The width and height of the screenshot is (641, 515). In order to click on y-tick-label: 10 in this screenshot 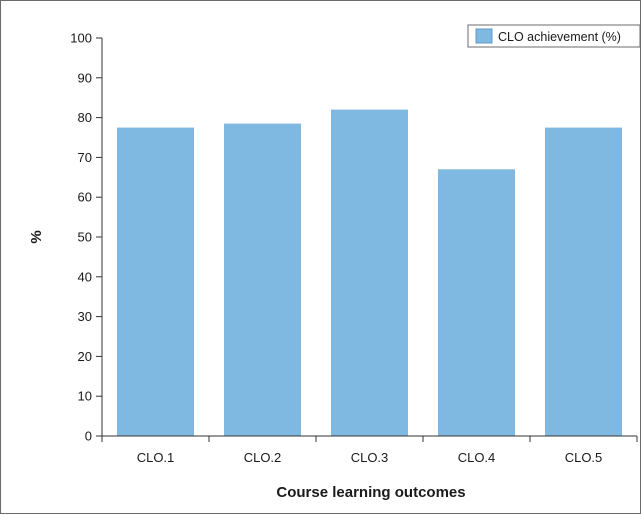, I will do `click(85, 396)`.